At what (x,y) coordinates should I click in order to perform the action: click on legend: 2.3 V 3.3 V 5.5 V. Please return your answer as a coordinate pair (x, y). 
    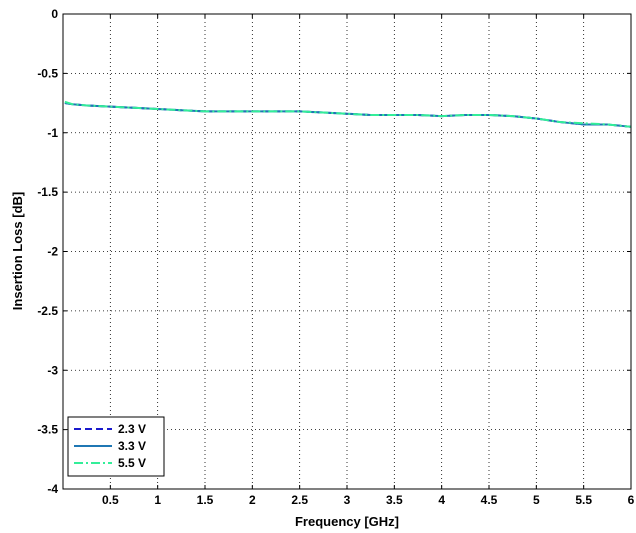
    Looking at the image, I should click on (116, 446).